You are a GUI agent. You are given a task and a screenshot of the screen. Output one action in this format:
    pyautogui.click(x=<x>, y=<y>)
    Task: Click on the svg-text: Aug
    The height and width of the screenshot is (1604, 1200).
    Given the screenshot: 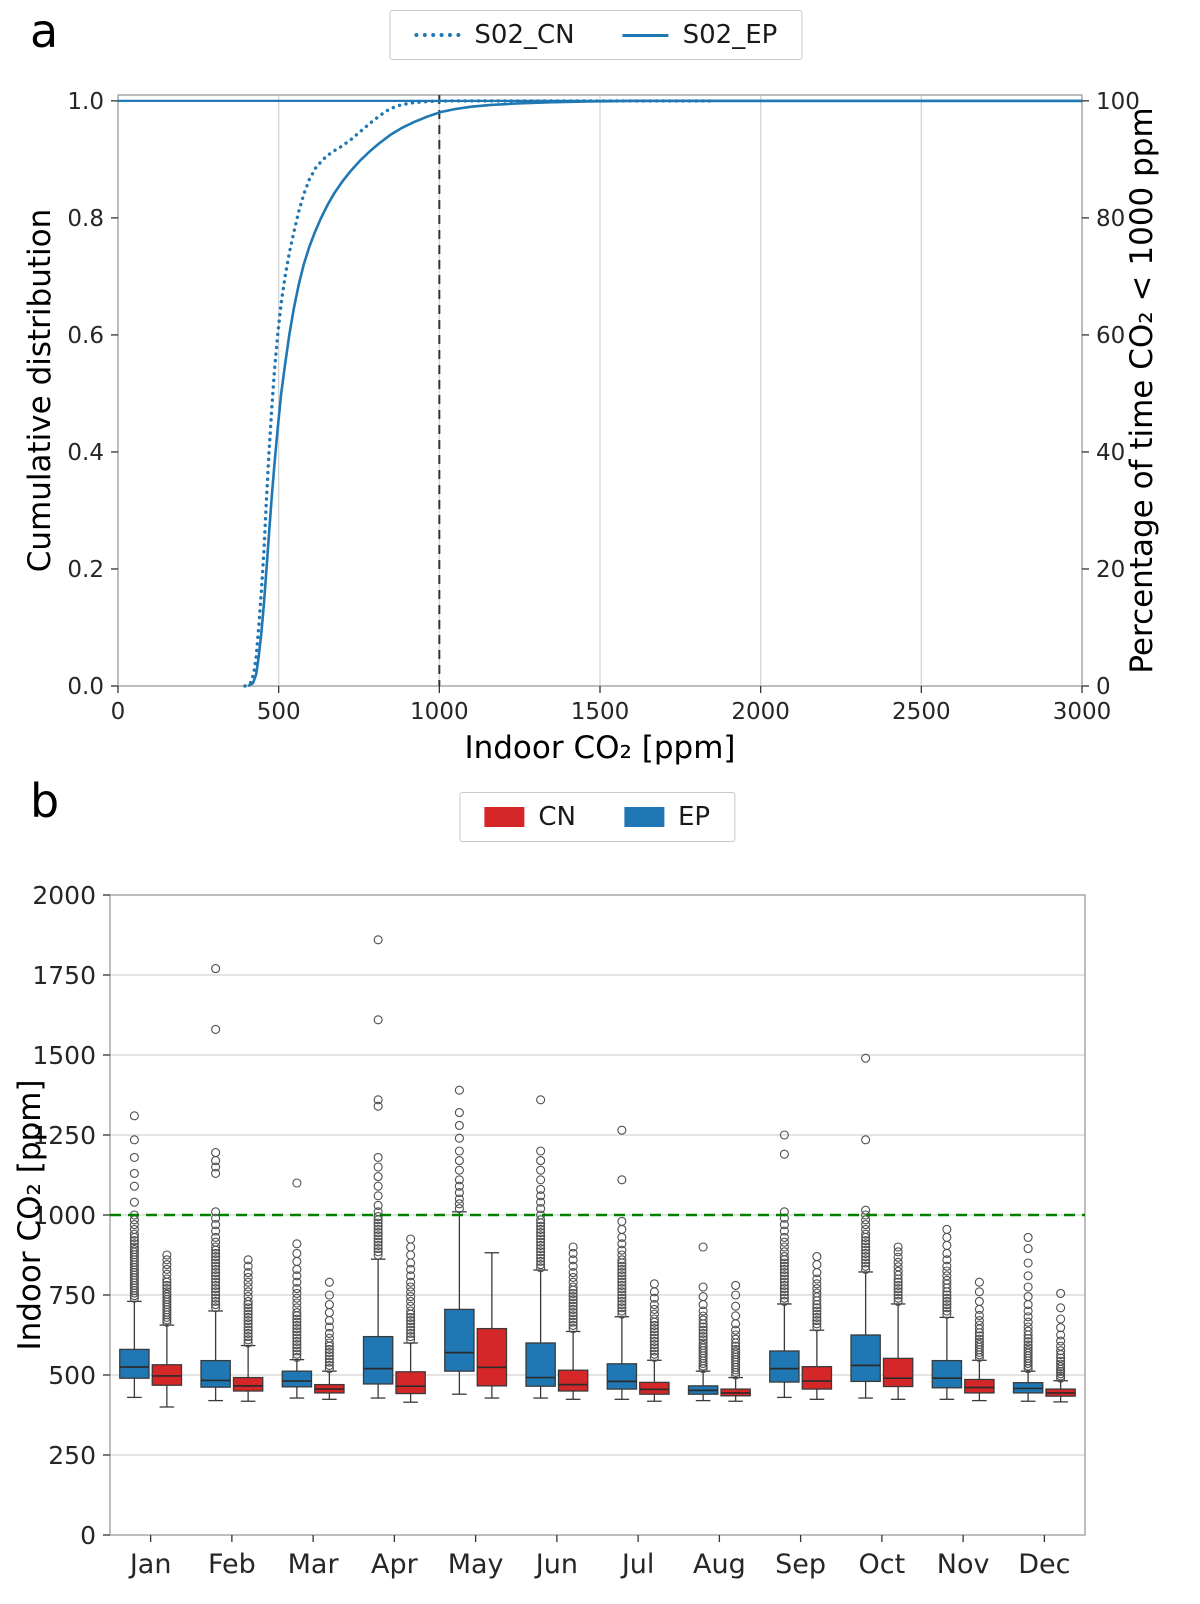 What is the action you would take?
    pyautogui.click(x=719, y=1564)
    